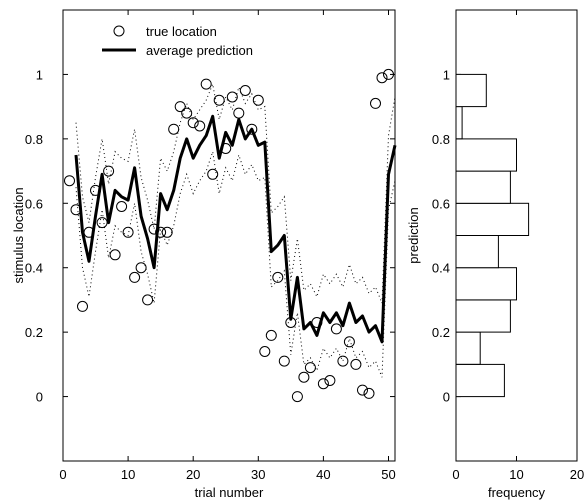  Describe the element at coordinates (62, 474) in the screenshot. I see `main-x-tick-label: 0` at that location.